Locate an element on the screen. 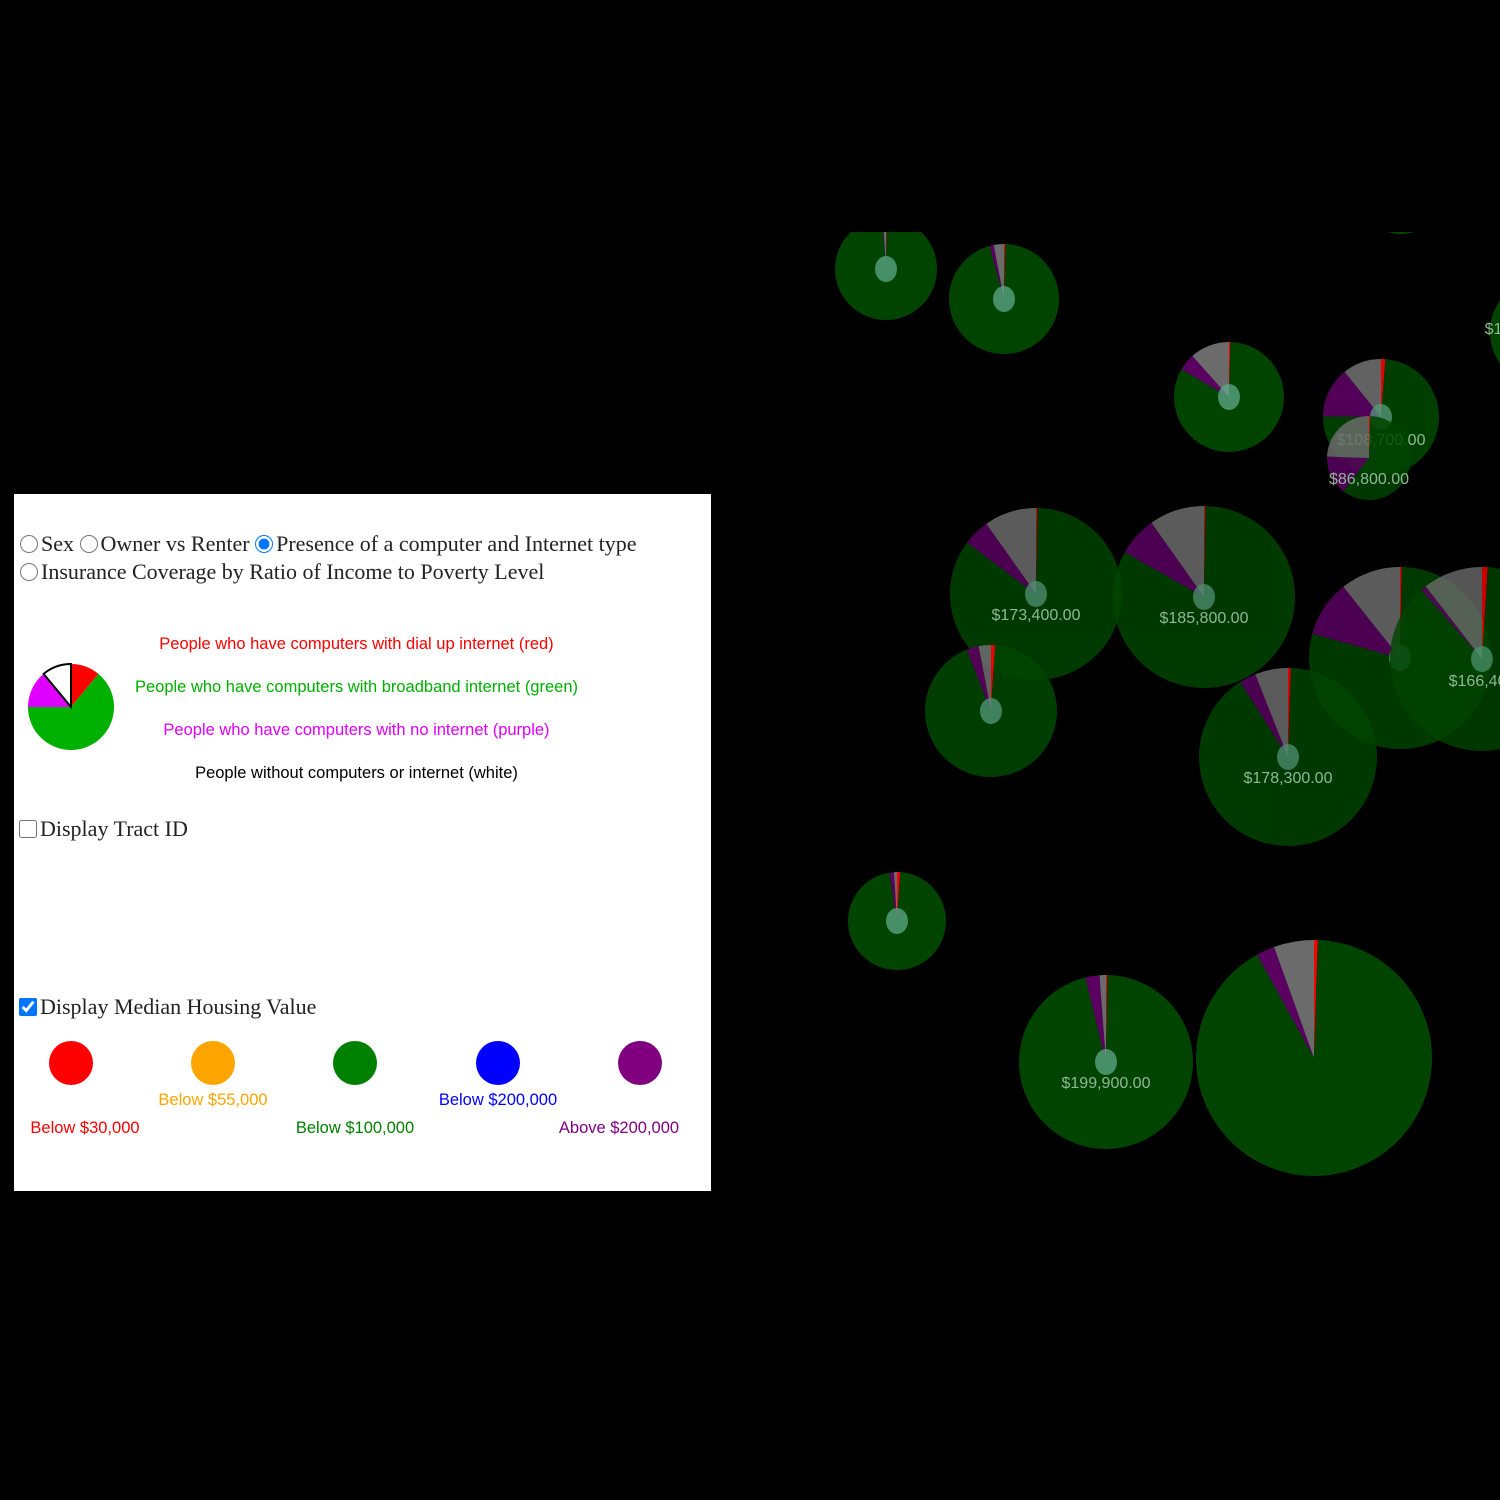 The width and height of the screenshot is (1500, 1500). median-housing-value-label: $199,900.00 is located at coordinates (1106, 1083).